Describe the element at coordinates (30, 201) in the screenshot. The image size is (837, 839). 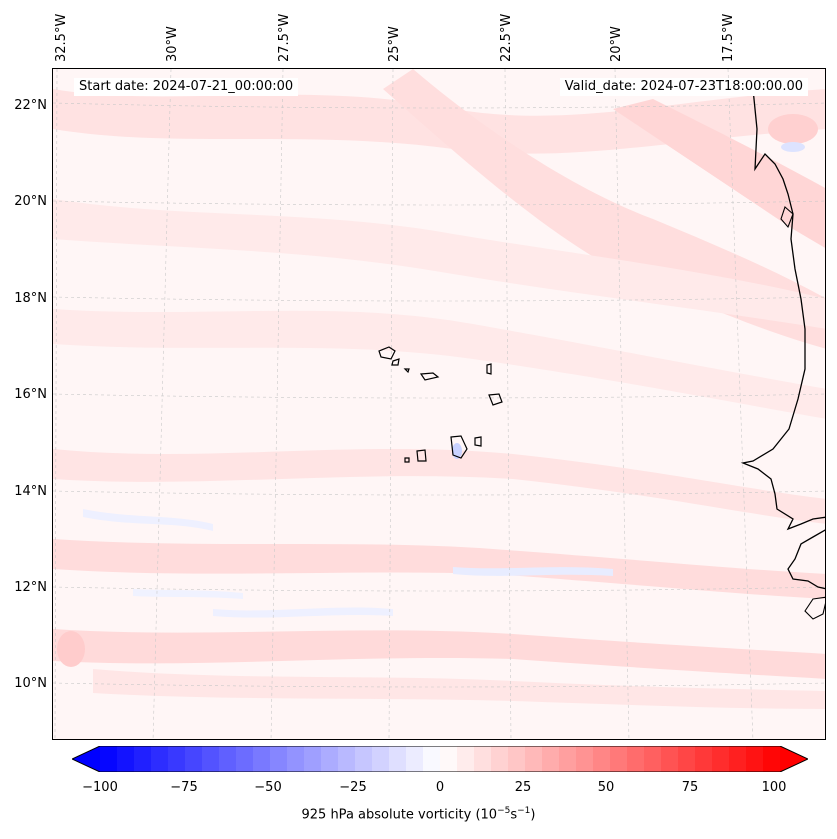
I see `lat-label-20n: 20°N` at that location.